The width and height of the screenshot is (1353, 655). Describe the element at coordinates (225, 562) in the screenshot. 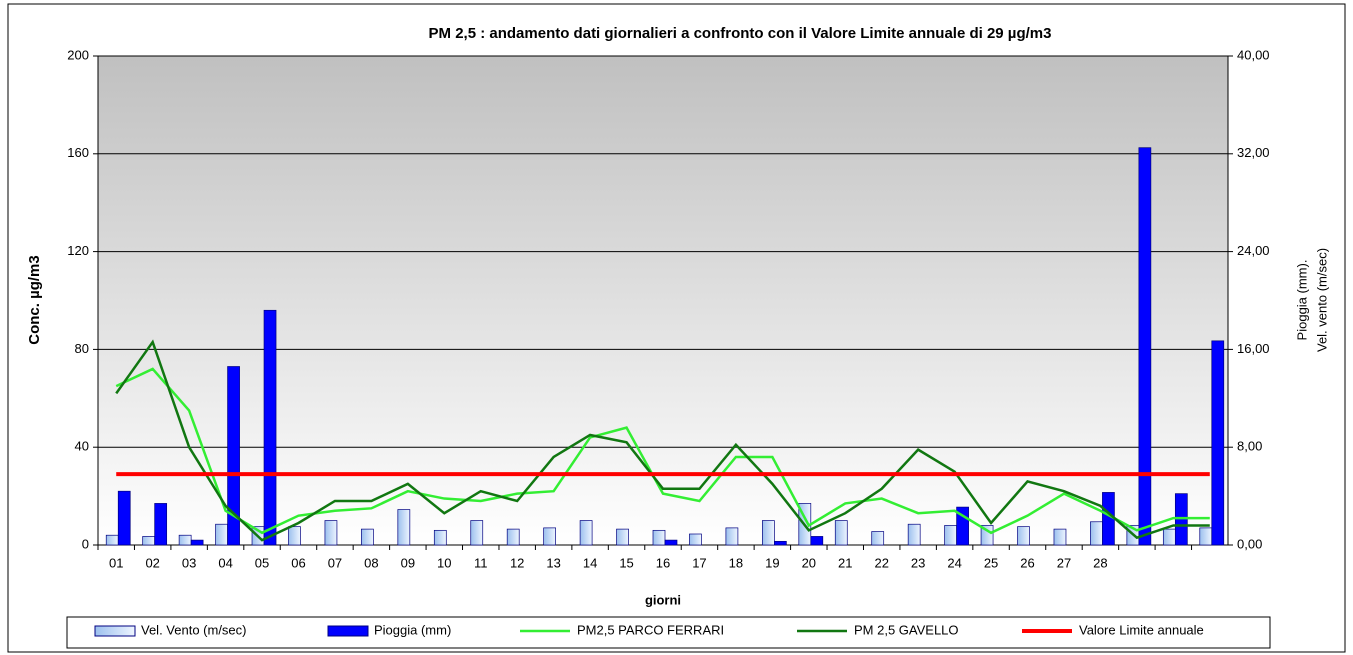

I see `x-tick-label: 04` at that location.